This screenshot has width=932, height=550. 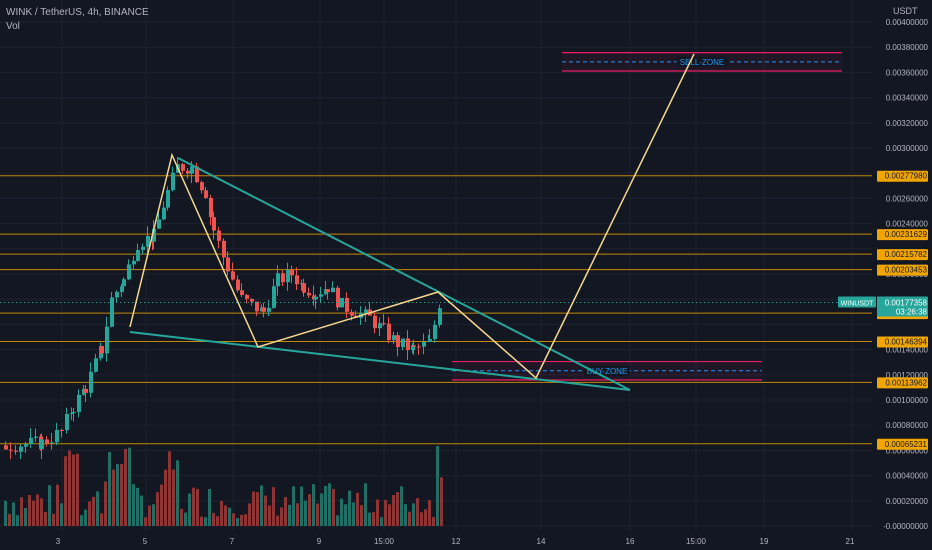 I want to click on price-axis-tick: 0.00020000, so click(x=907, y=501).